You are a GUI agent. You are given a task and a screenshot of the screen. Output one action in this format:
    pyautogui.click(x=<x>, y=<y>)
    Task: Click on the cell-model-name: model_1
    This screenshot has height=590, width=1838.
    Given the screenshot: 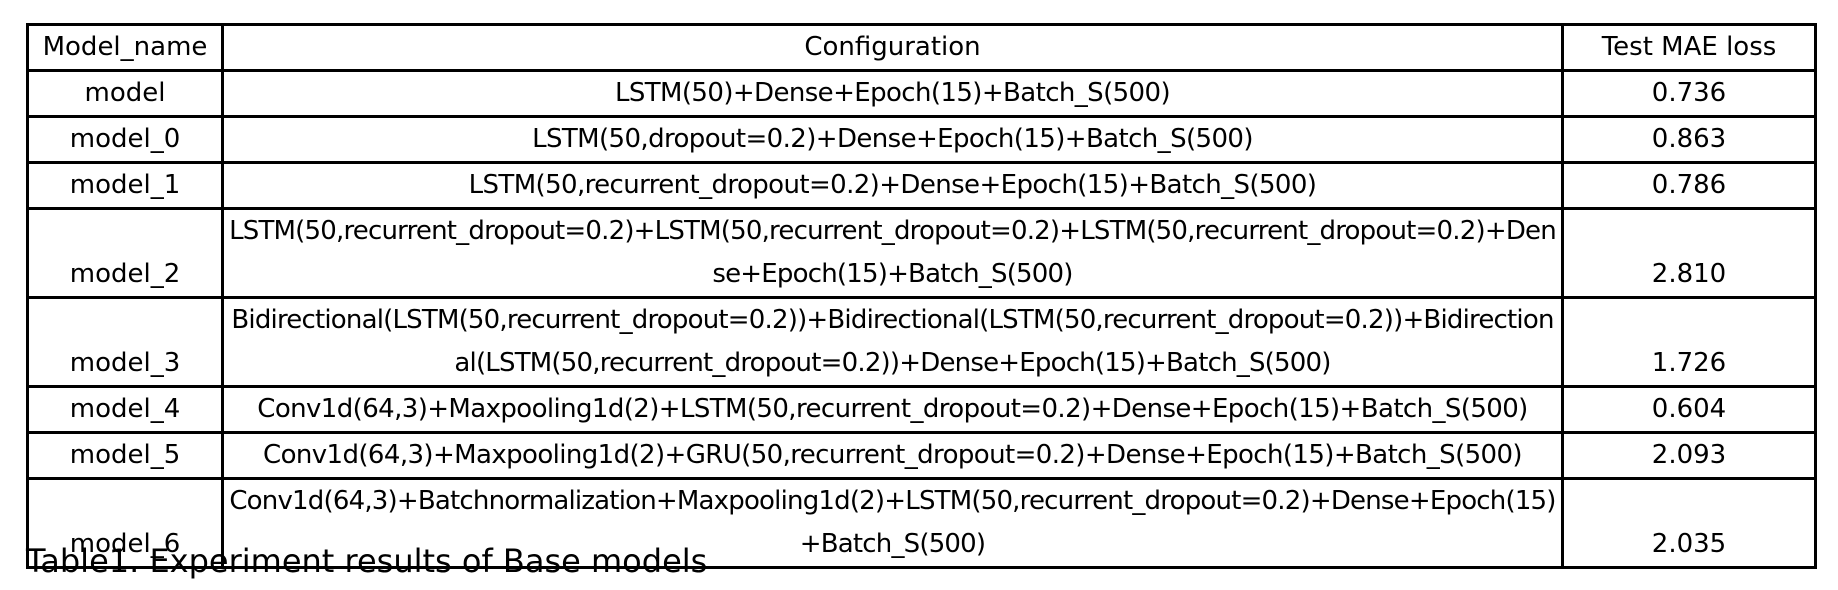 What is the action you would take?
    pyautogui.click(x=125, y=185)
    